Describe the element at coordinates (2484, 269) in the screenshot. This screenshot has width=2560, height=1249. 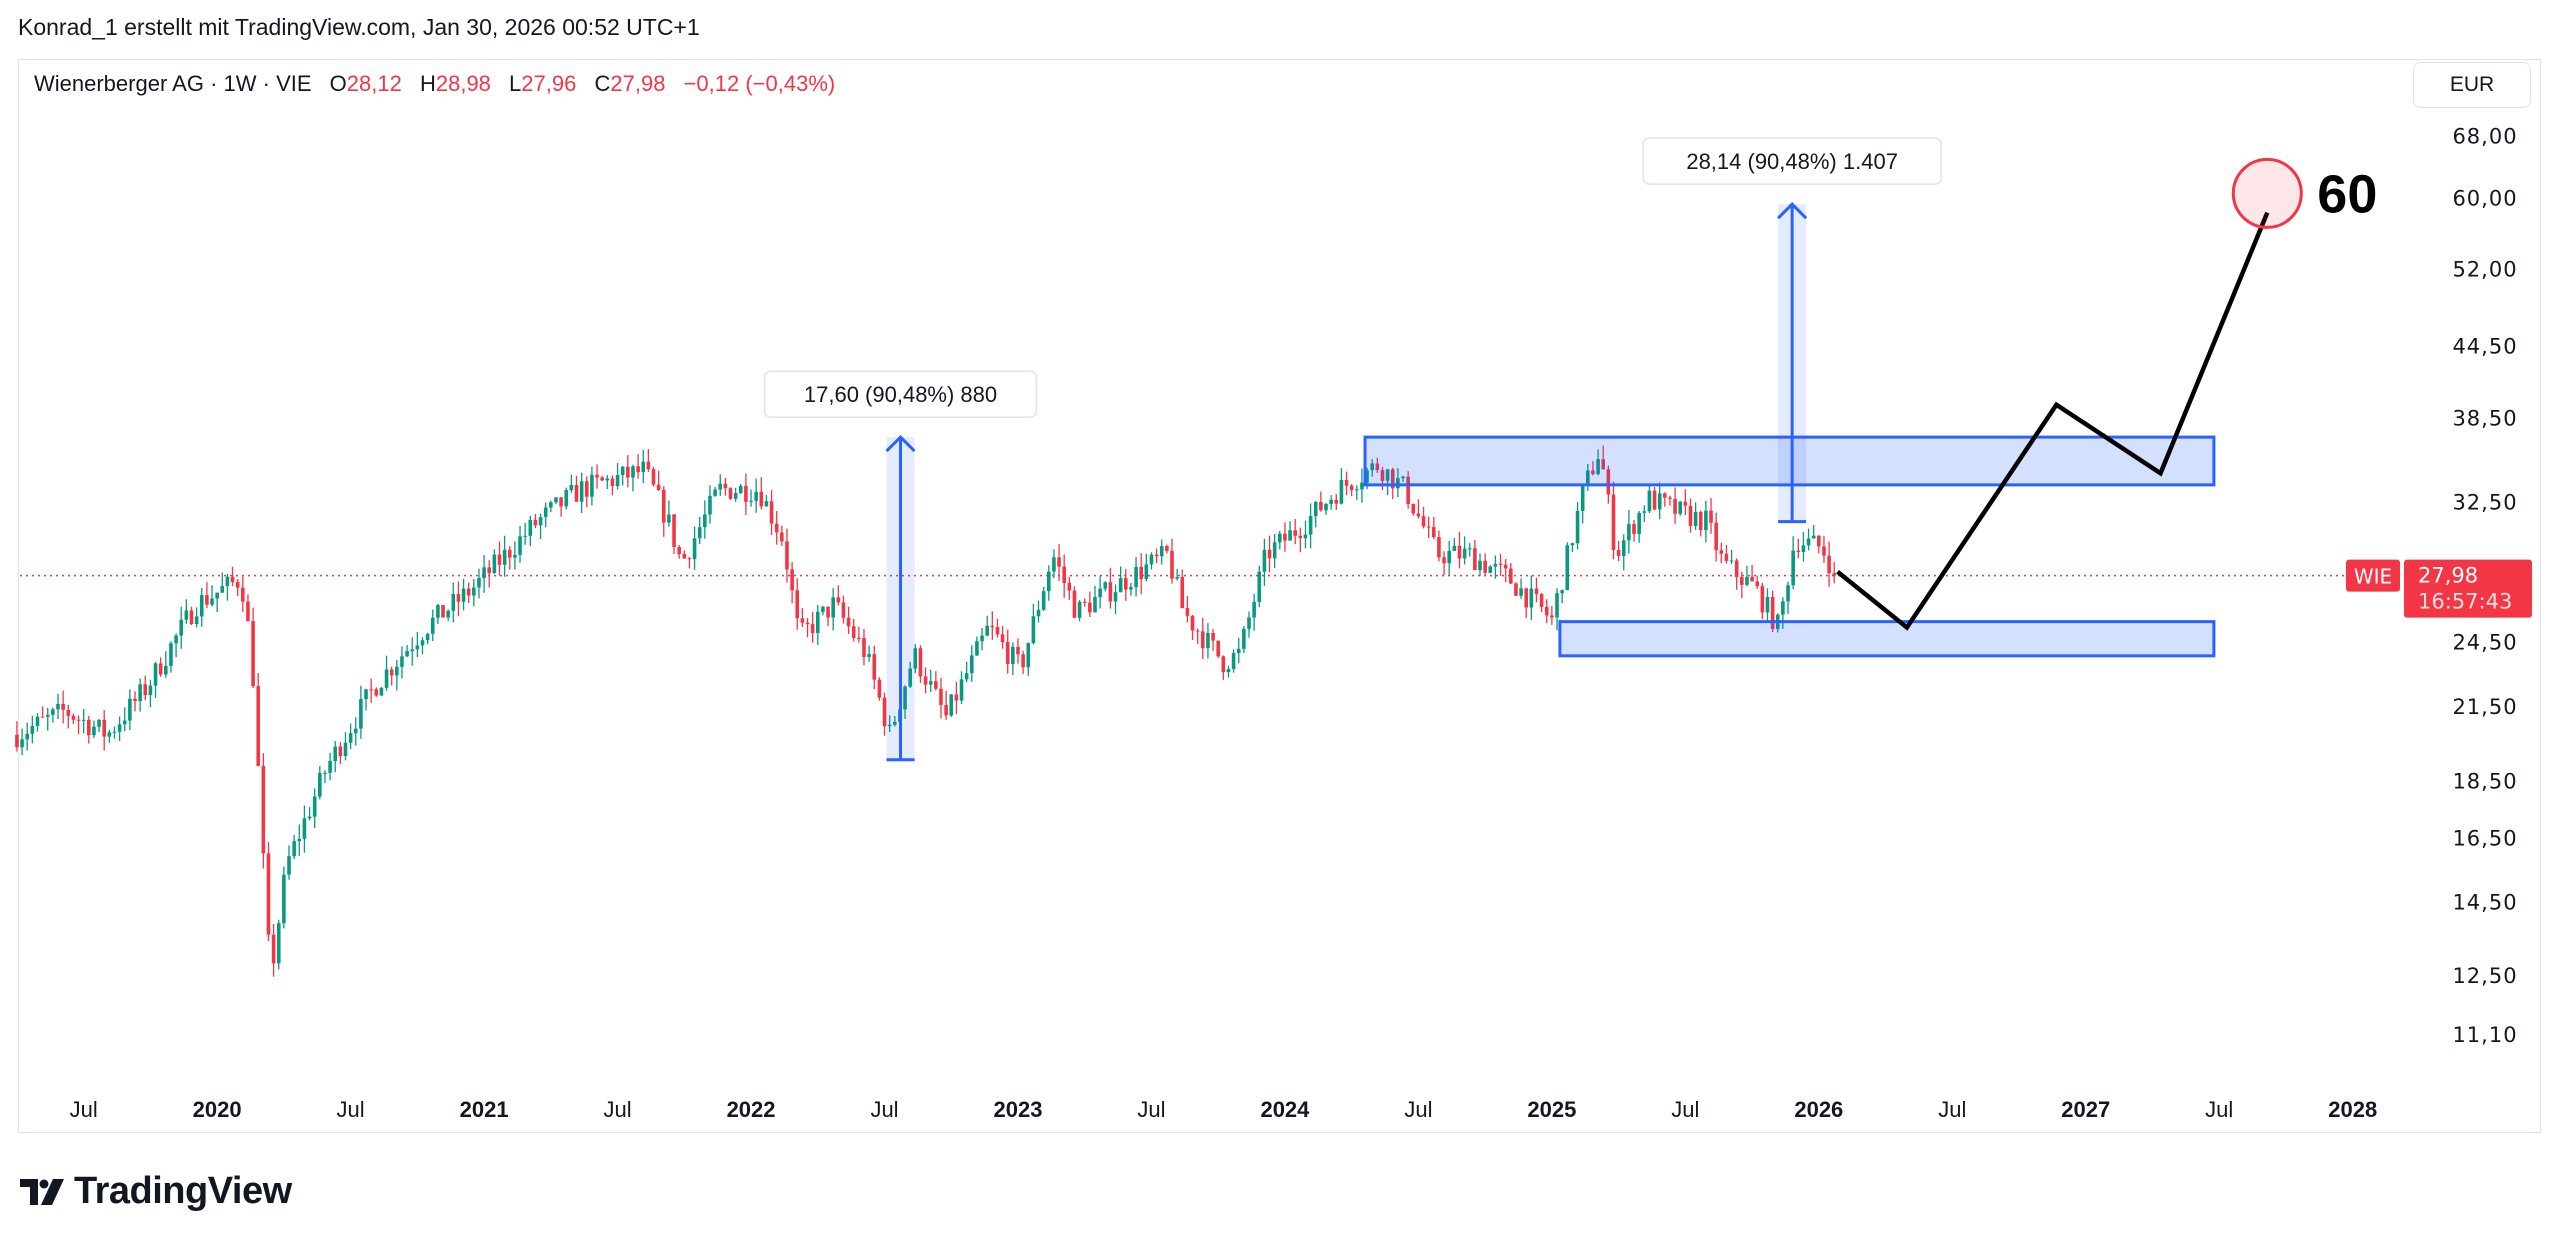
I see `y-tick-label: 52,00` at that location.